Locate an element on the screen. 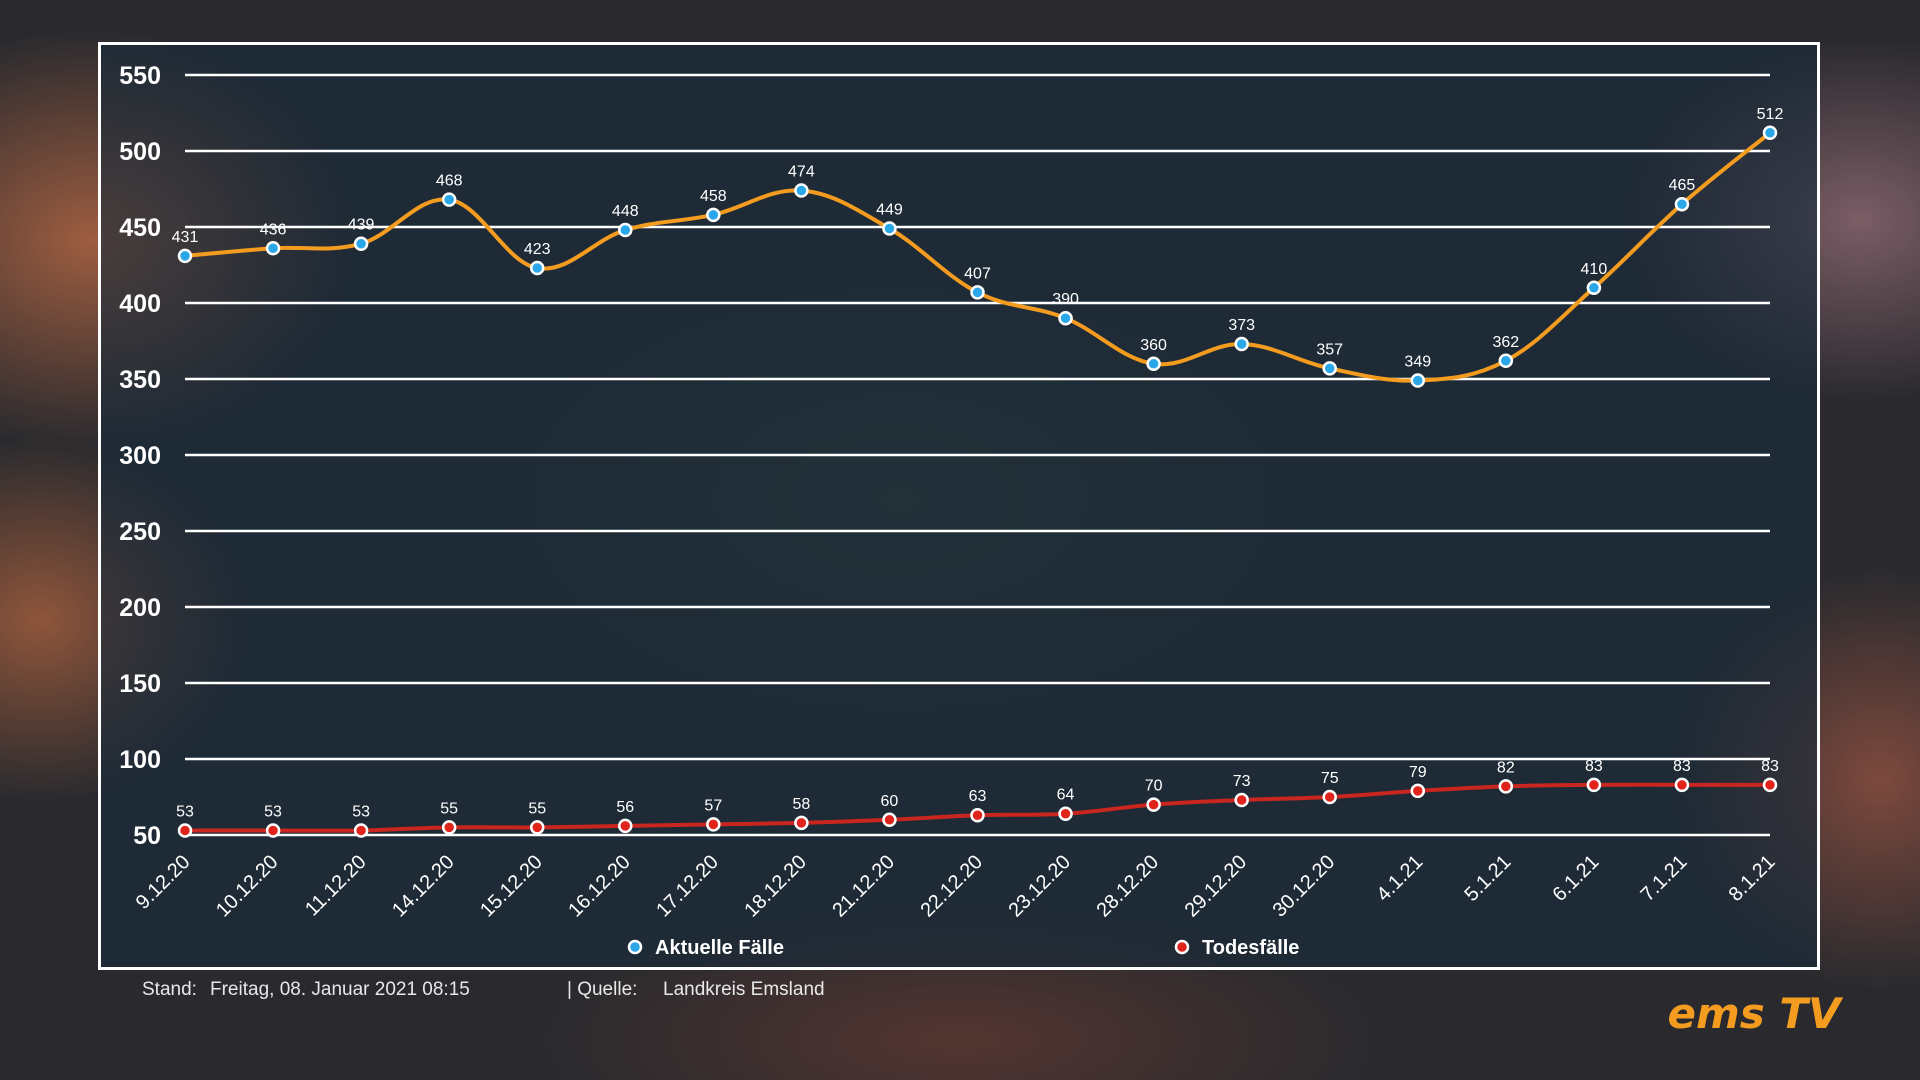 The image size is (1920, 1080). y-tick-label: 100 is located at coordinates (140, 760).